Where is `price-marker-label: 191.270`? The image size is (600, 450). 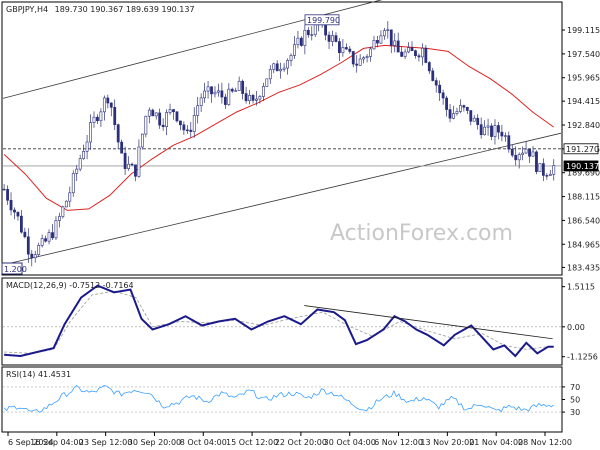 price-marker-label: 191.270 is located at coordinates (582, 149).